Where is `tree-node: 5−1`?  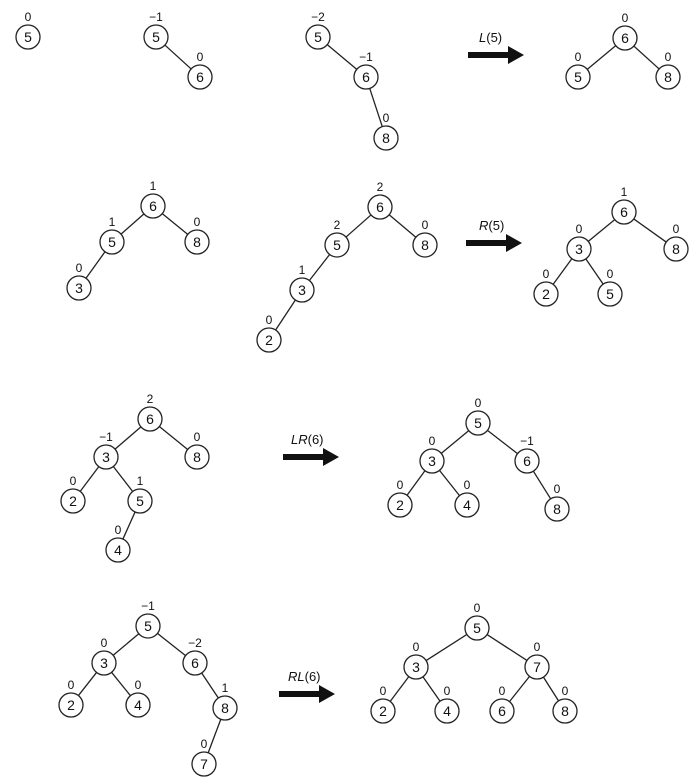 tree-node: 5−1 is located at coordinates (148, 619).